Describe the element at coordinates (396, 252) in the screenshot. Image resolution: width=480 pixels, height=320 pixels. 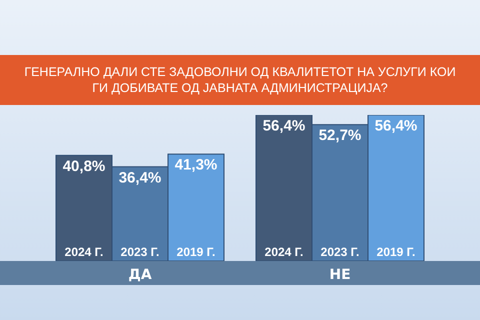
I see `text: 2019 Г.` at that location.